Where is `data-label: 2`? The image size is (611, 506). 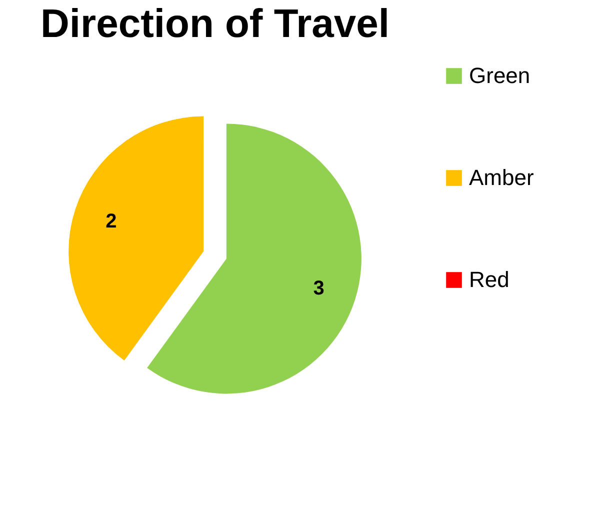 data-label: 2 is located at coordinates (111, 221).